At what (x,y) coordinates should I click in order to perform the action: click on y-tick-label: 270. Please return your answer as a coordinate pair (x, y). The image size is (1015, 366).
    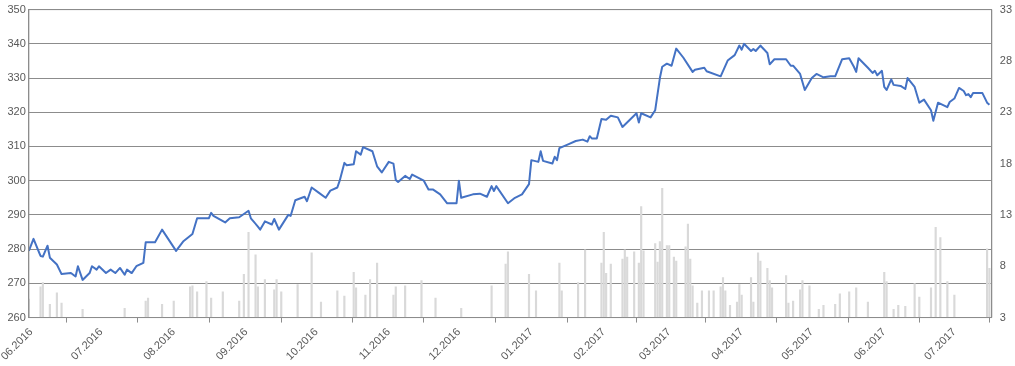
    Looking at the image, I should click on (16, 282).